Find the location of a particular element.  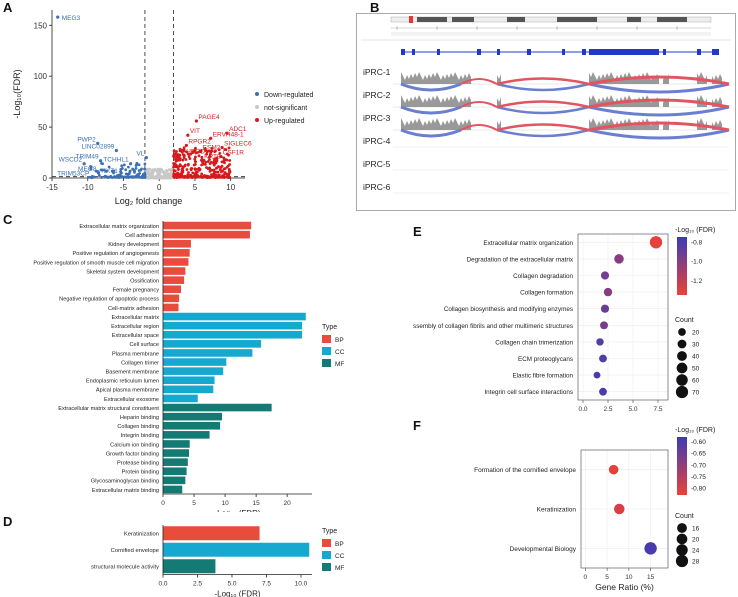

color-tick-label: -0.70 is located at coordinates (698, 465).